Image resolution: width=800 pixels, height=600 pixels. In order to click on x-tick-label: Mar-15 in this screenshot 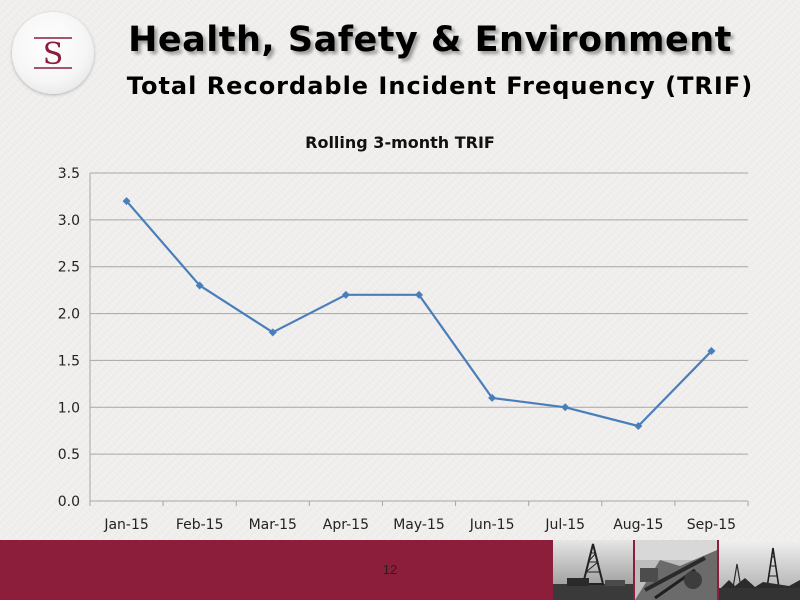, I will do `click(273, 525)`.